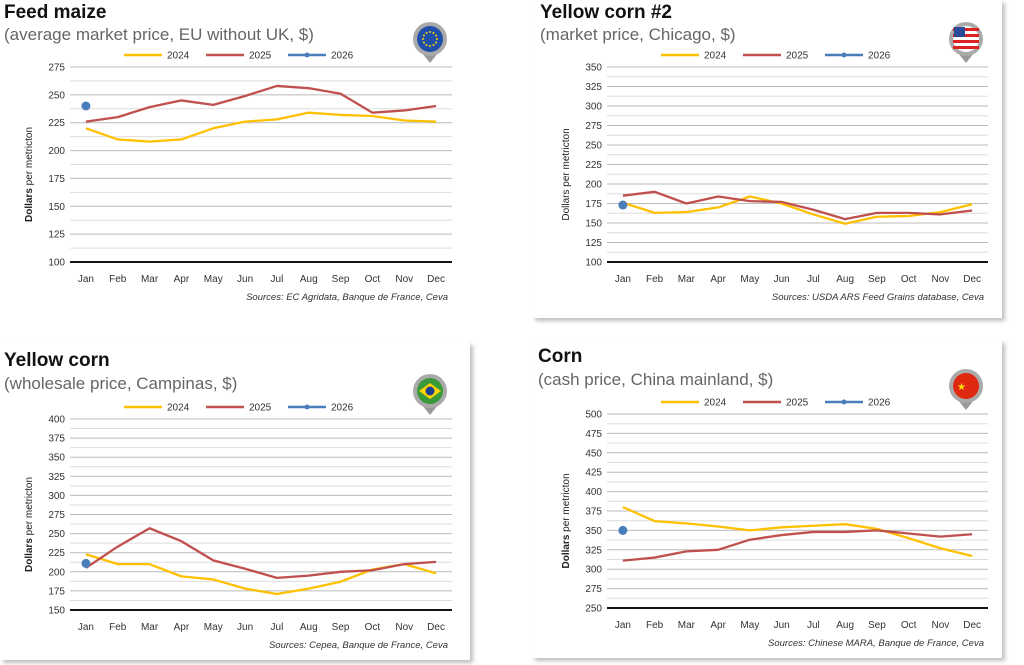  I want to click on flag-face, so click(966, 386).